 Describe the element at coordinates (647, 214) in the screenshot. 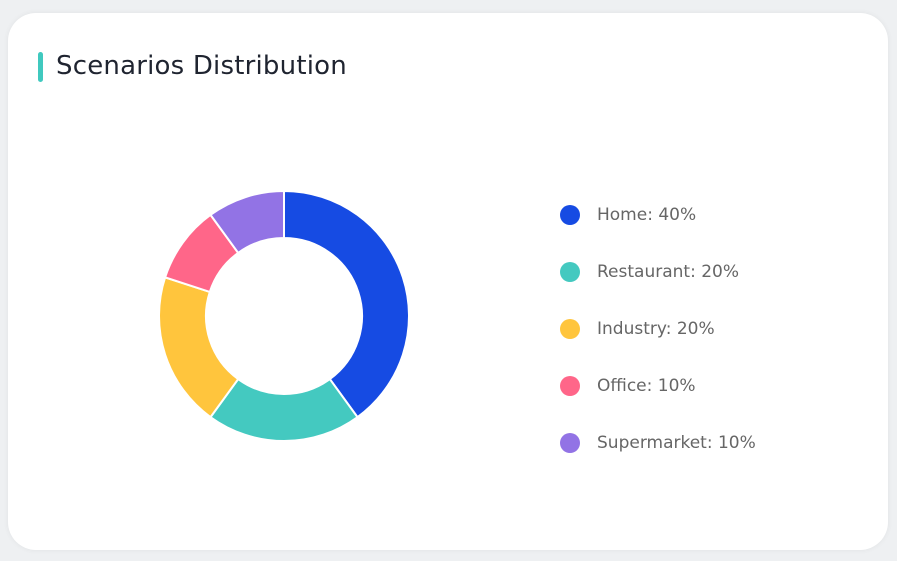

I see `legend-label: Home: 40%` at that location.